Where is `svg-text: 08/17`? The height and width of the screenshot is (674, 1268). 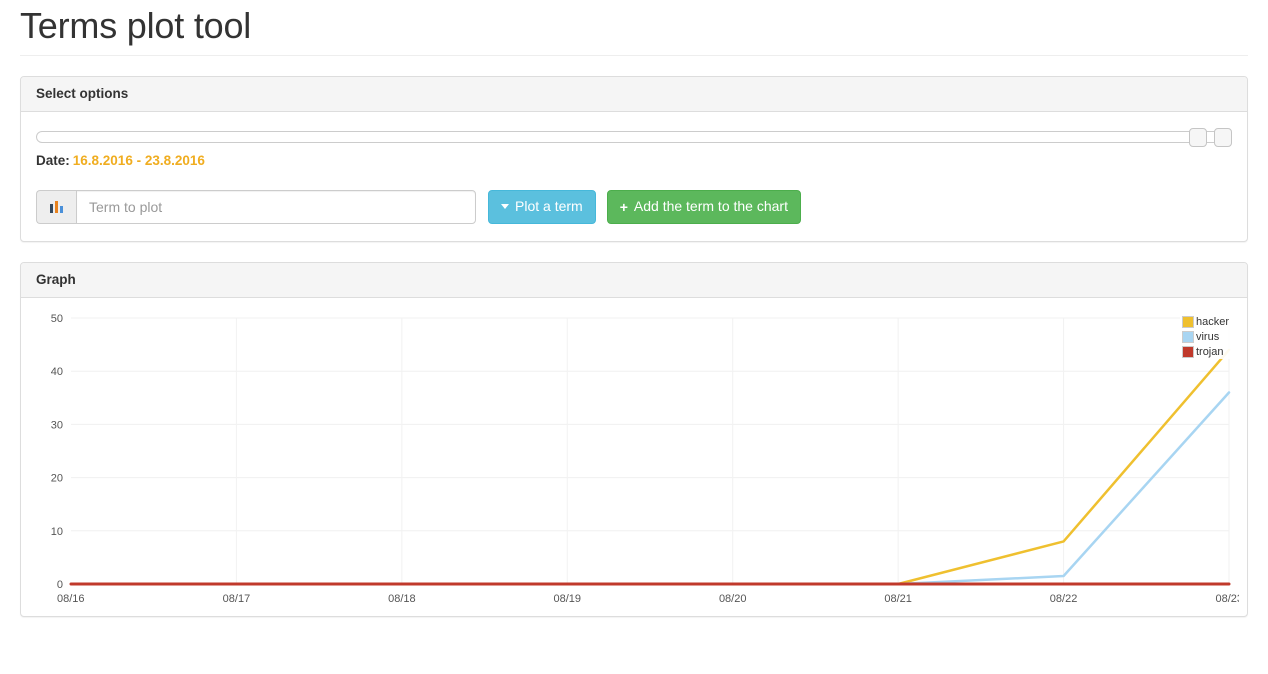
svg-text: 08/17 is located at coordinates (237, 599).